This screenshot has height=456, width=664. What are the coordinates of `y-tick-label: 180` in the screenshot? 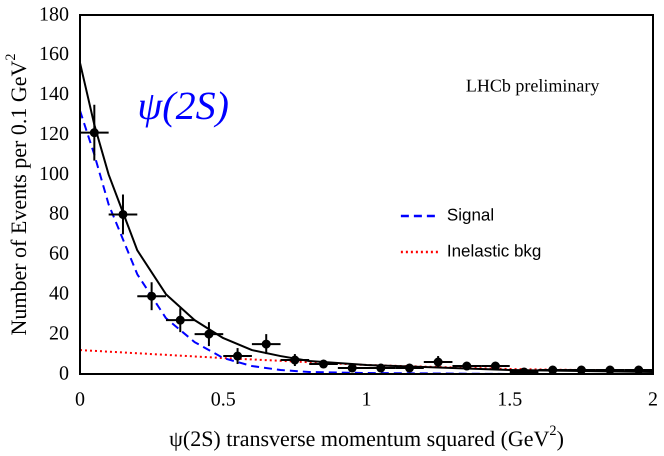 It's located at (54, 14).